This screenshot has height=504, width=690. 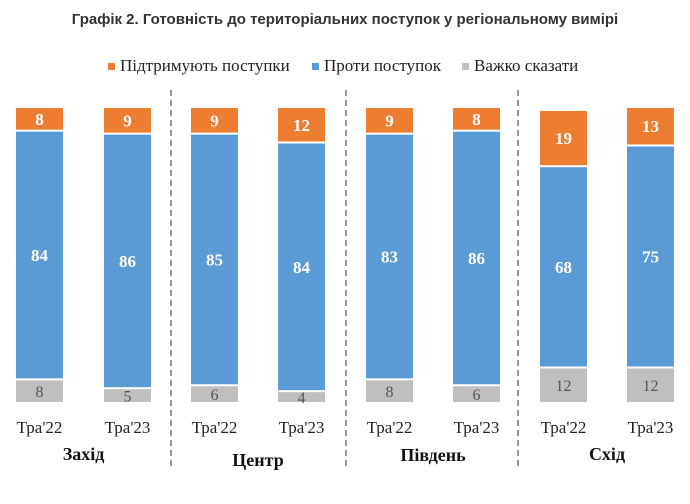 I want to click on data-label: 4, so click(x=302, y=398).